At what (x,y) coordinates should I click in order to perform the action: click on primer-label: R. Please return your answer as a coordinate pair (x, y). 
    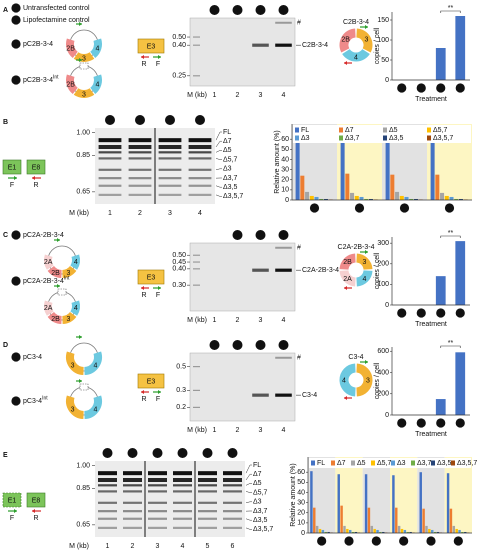
    Looking at the image, I should click on (143, 64).